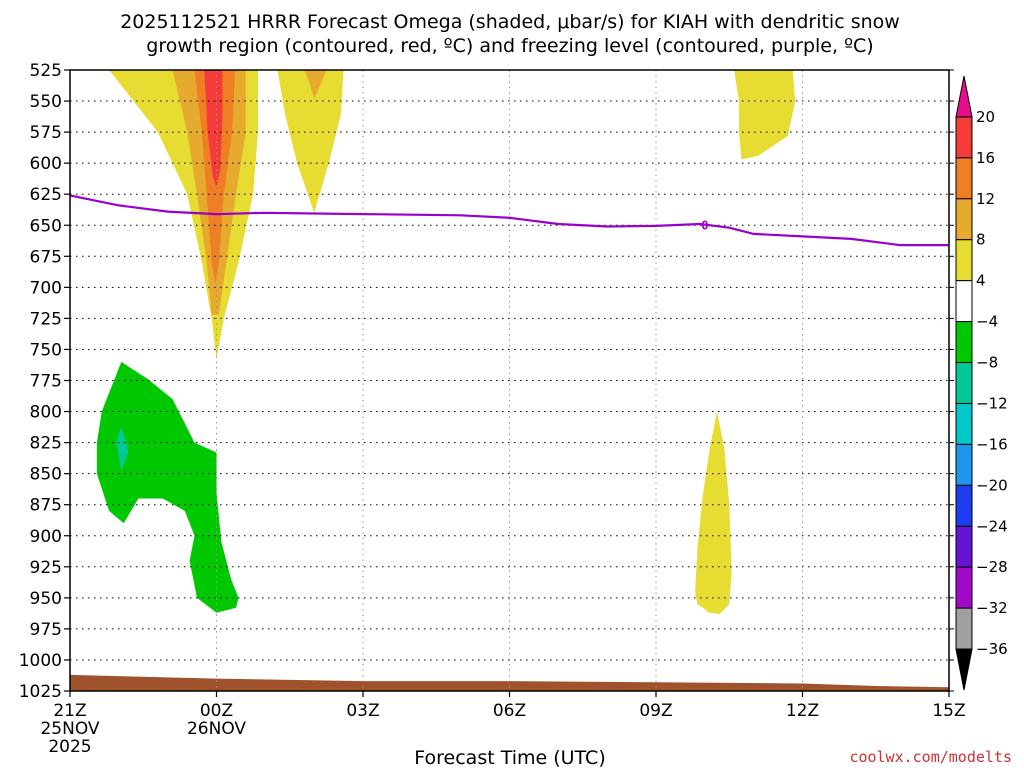 This screenshot has width=1024, height=768. What do you see at coordinates (46, 630) in the screenshot?
I see `y-tick-label: 975` at bounding box center [46, 630].